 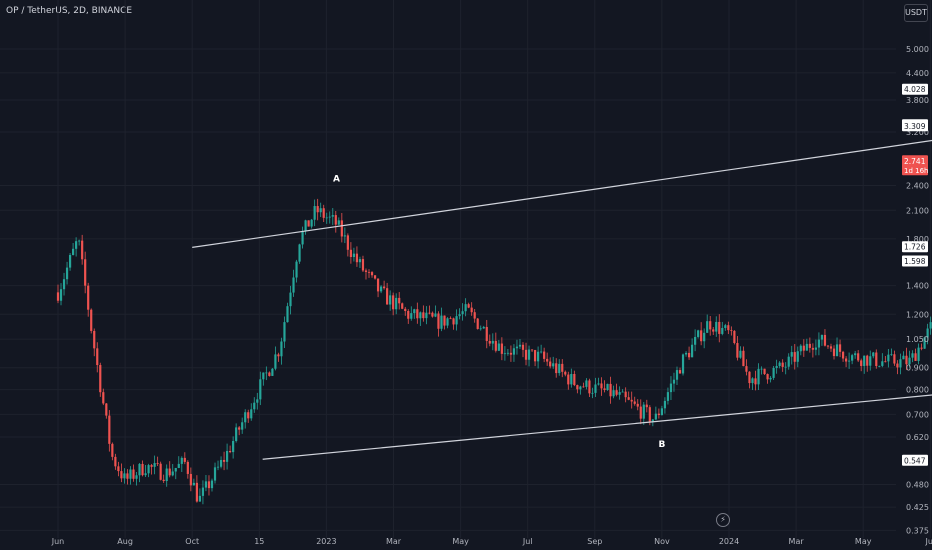 I want to click on lightning-icon: ⚡, so click(x=723, y=520).